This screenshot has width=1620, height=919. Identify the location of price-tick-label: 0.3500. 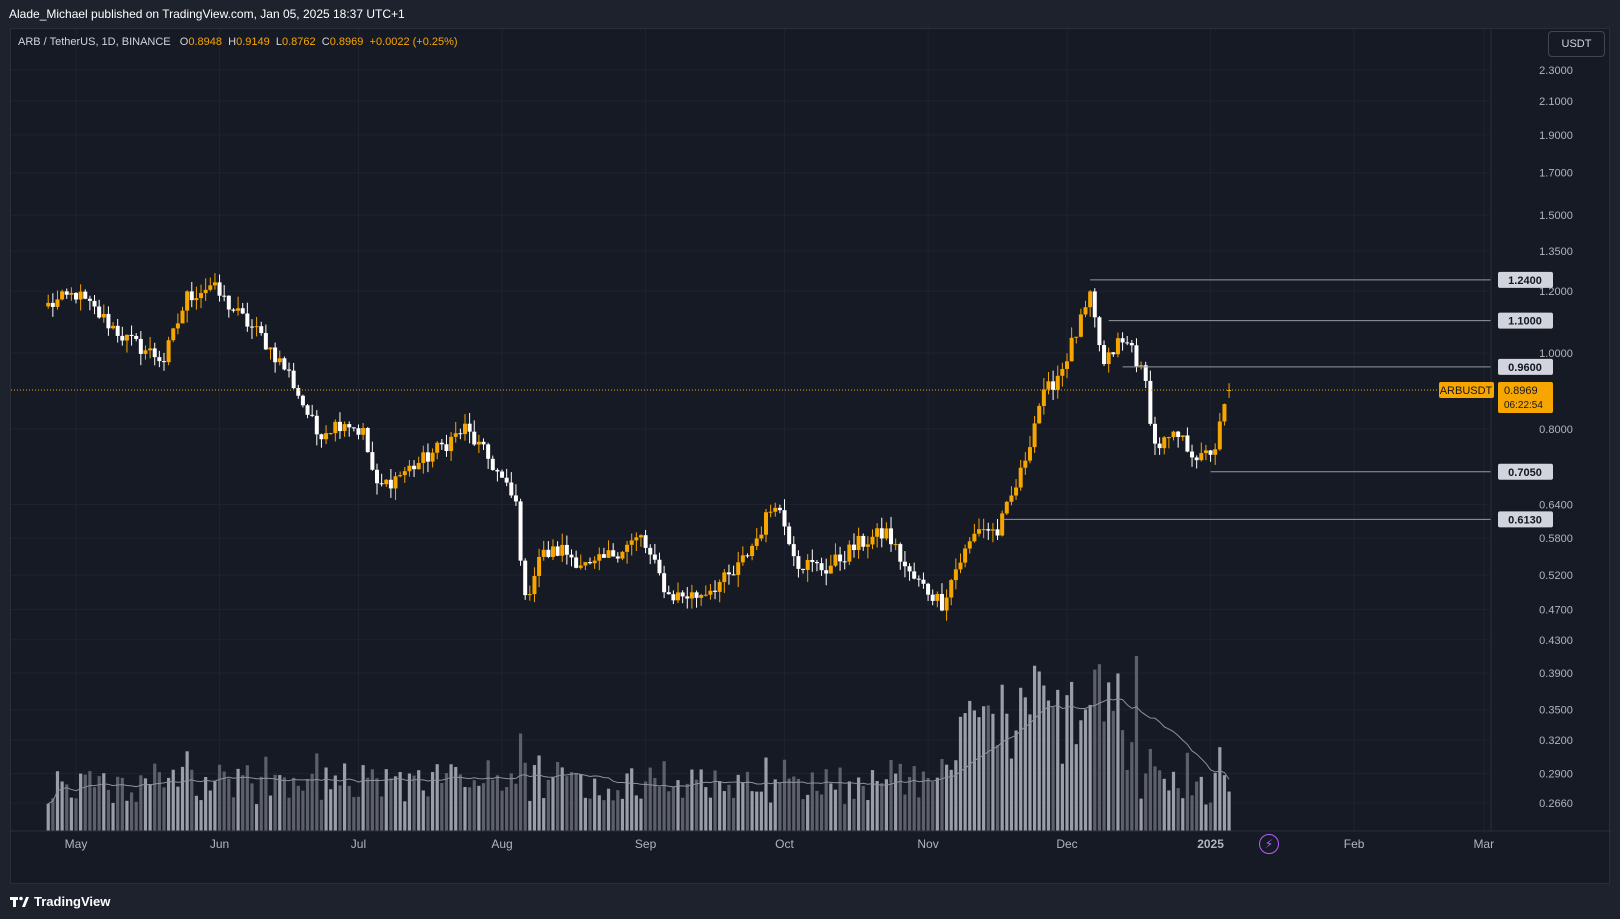
(1556, 711).